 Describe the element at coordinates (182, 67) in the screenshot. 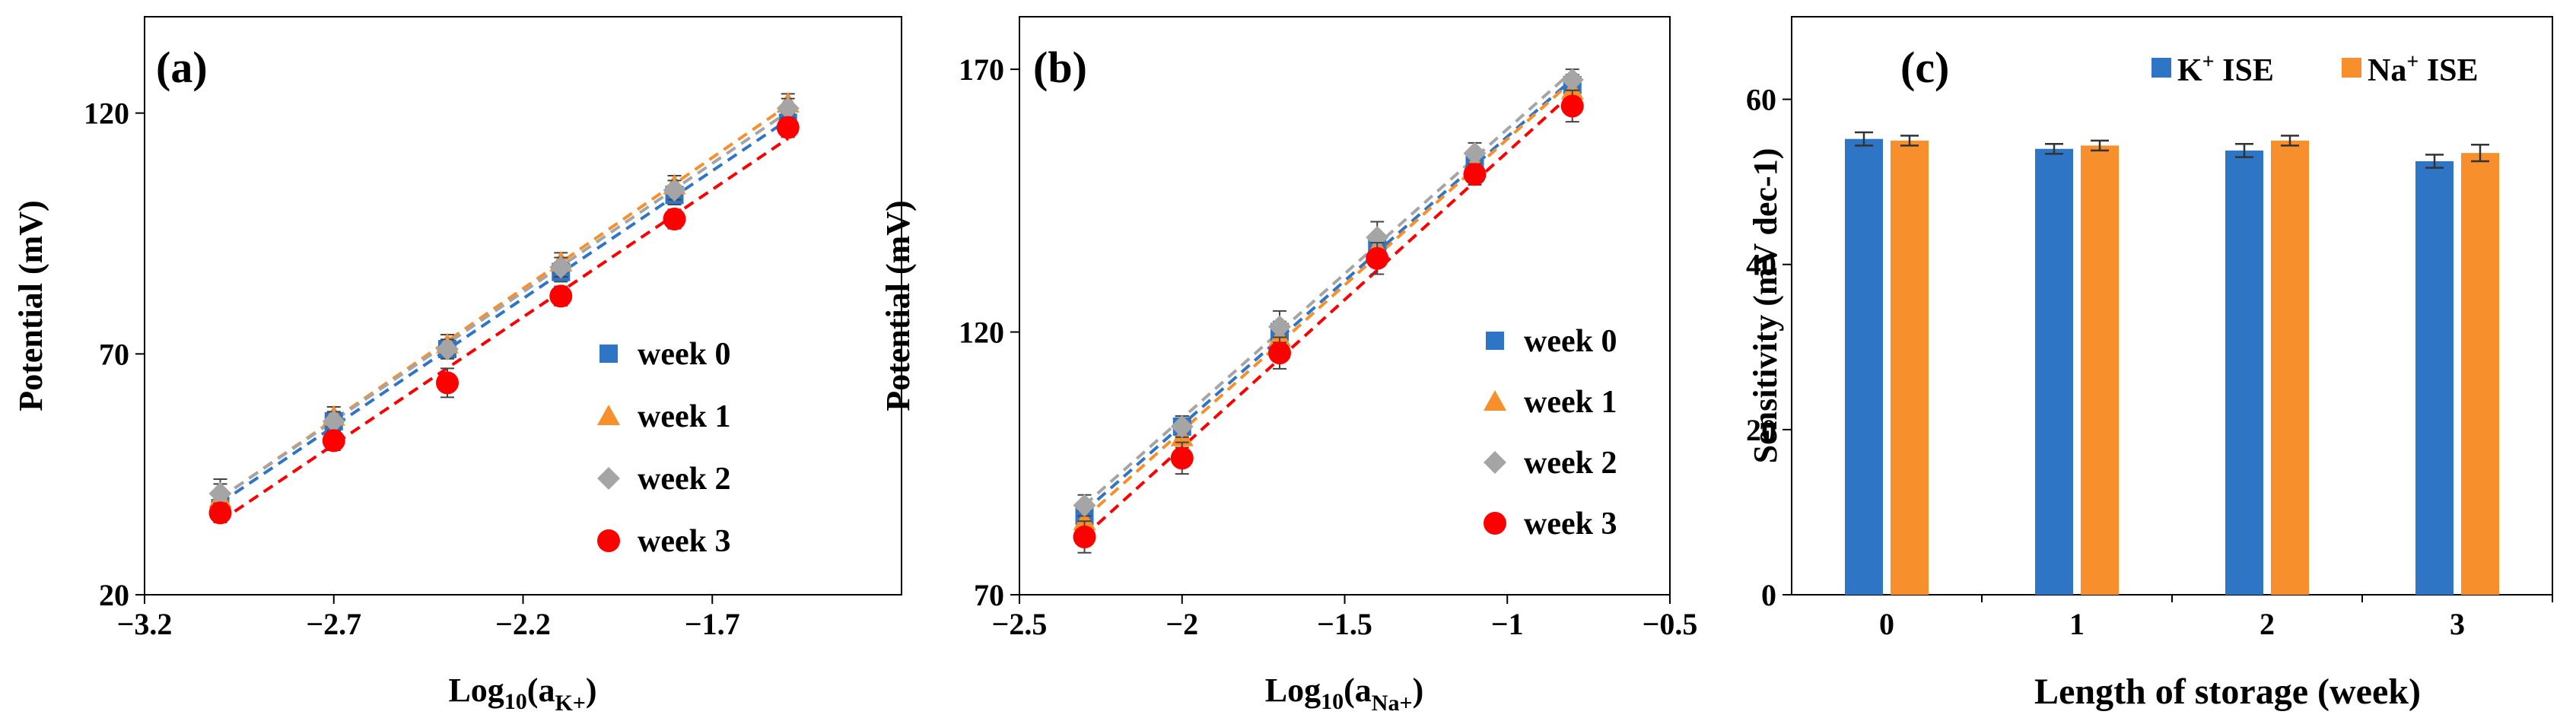

I see `panel-a-label: (a)` at that location.